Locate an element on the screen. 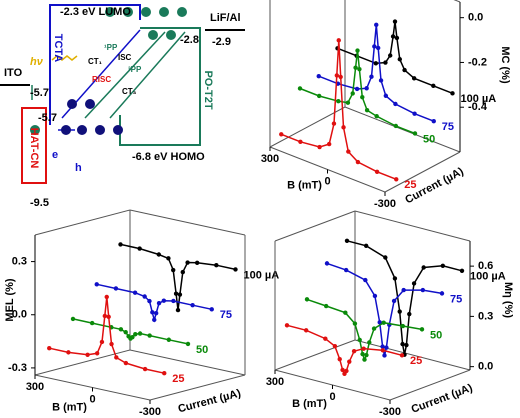 Image resolution: width=520 pixels, height=418 pixels. holes is located at coordinates (92, 117).